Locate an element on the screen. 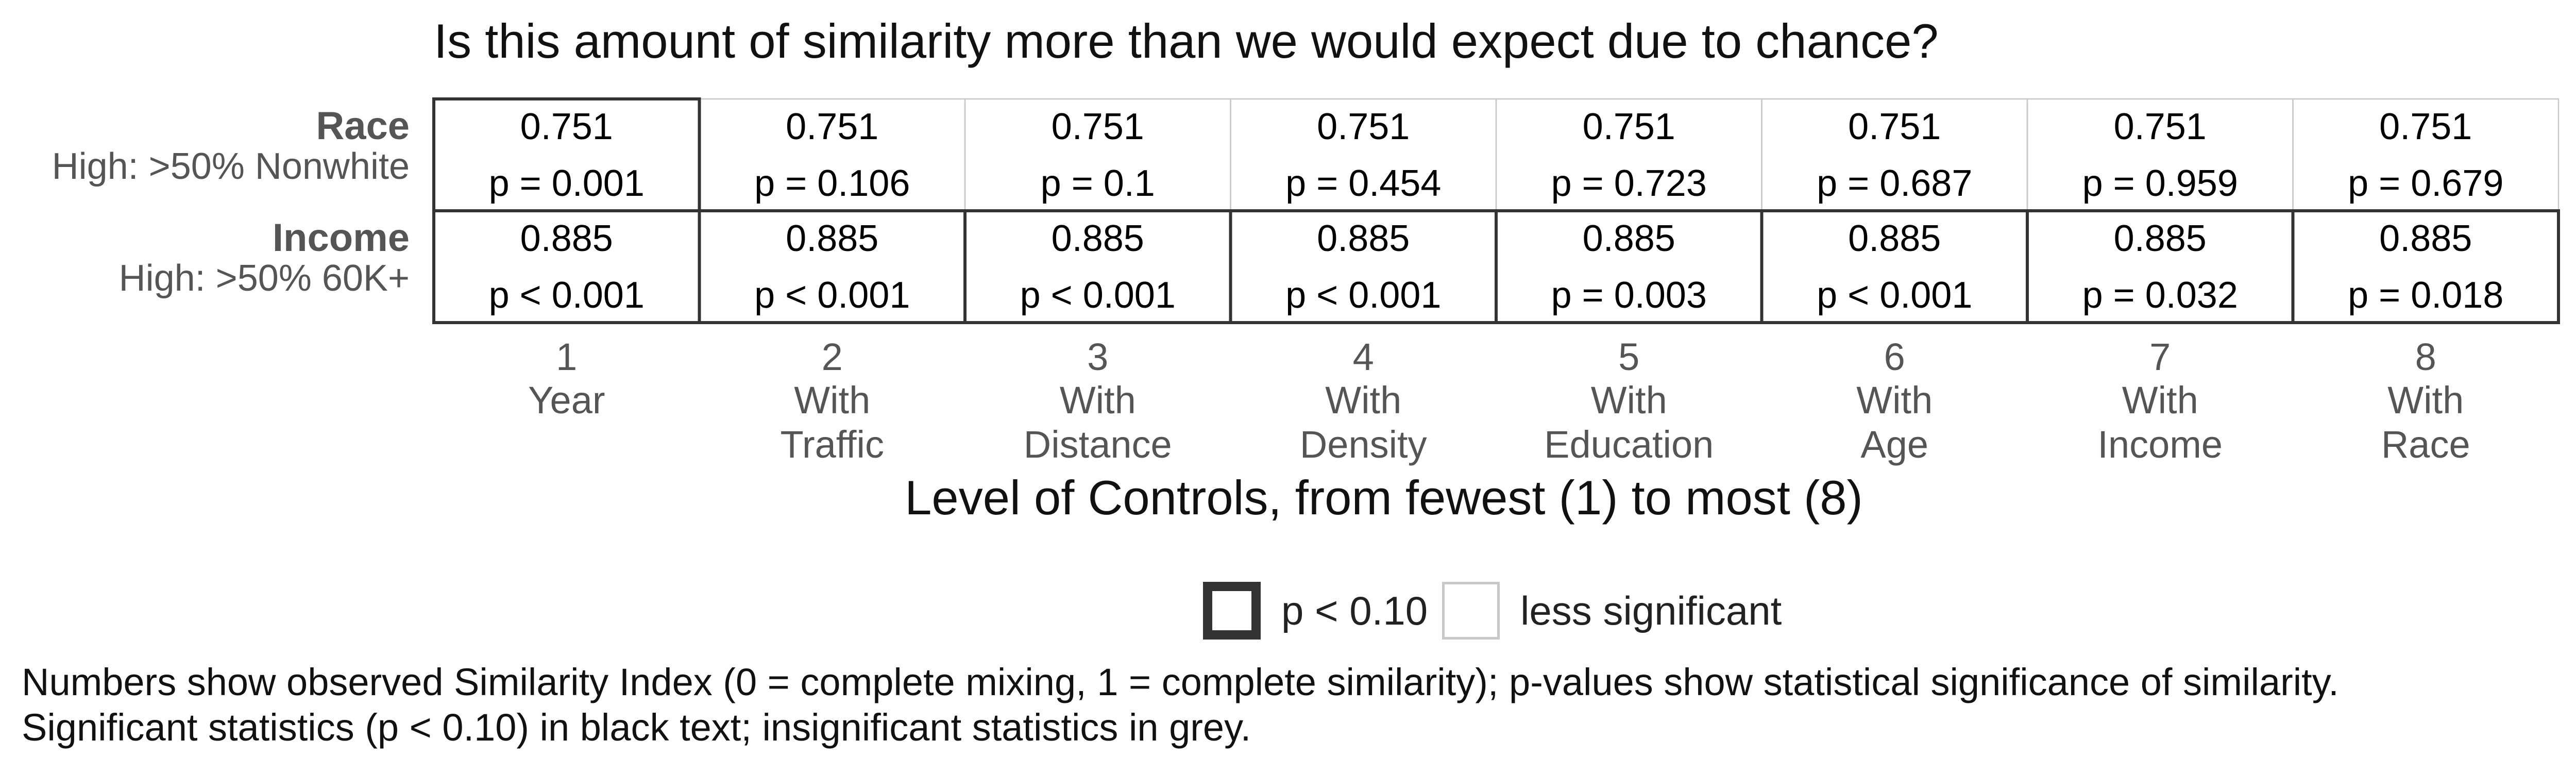  cell-pvalue: p = 0.1 is located at coordinates (1098, 183).